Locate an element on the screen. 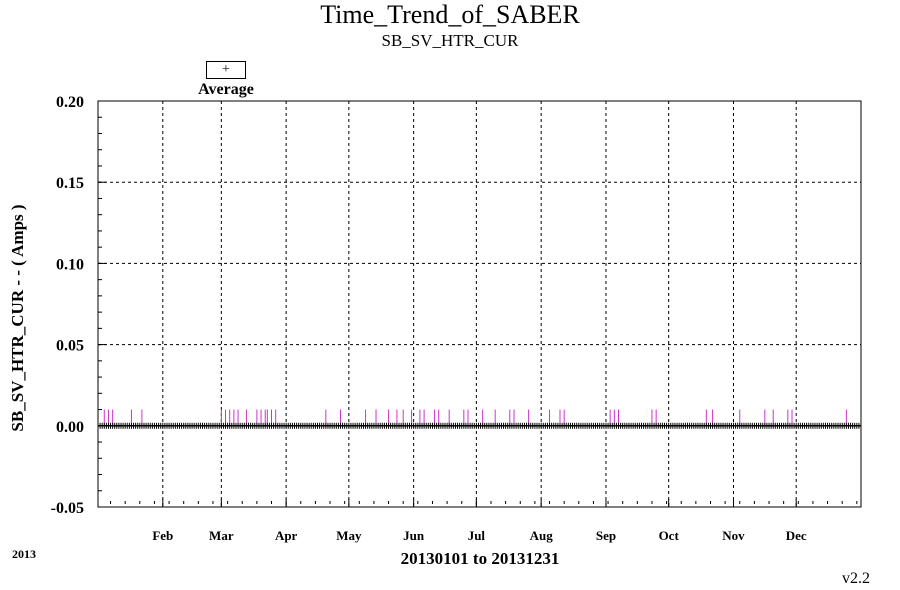 This screenshot has height=590, width=900. x-axis-label: 20130101 to 20131231 is located at coordinates (480, 558).